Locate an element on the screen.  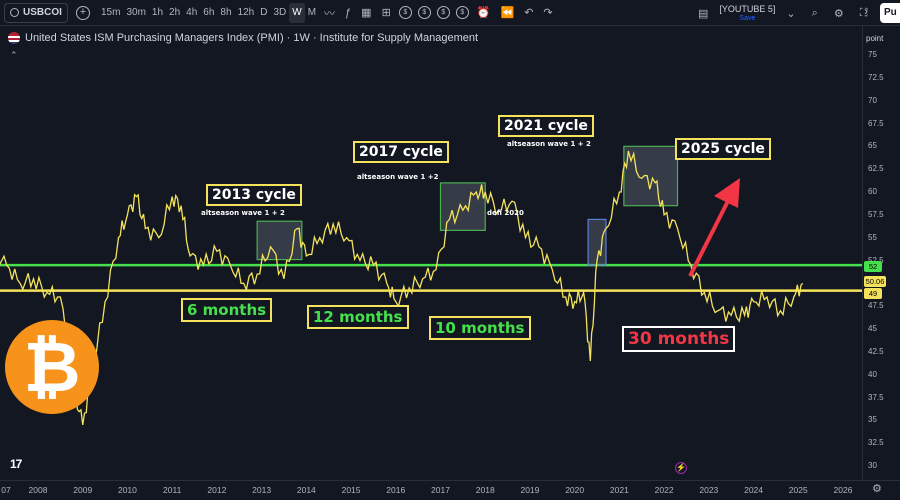
altseason-2013-label: altseason wave 1 + 2 is located at coordinates (243, 213).